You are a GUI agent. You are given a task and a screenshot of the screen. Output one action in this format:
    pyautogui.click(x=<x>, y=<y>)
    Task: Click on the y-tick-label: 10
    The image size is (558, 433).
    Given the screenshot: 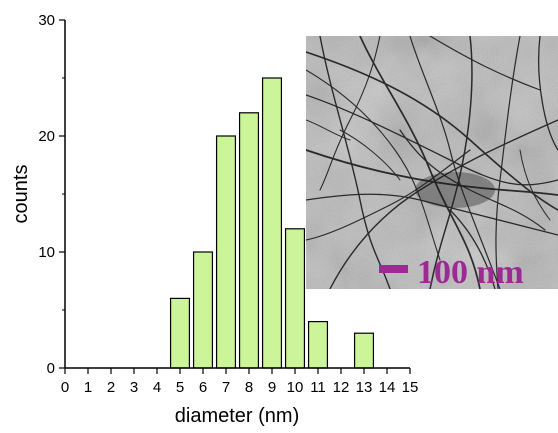 What is the action you would take?
    pyautogui.click(x=46, y=252)
    